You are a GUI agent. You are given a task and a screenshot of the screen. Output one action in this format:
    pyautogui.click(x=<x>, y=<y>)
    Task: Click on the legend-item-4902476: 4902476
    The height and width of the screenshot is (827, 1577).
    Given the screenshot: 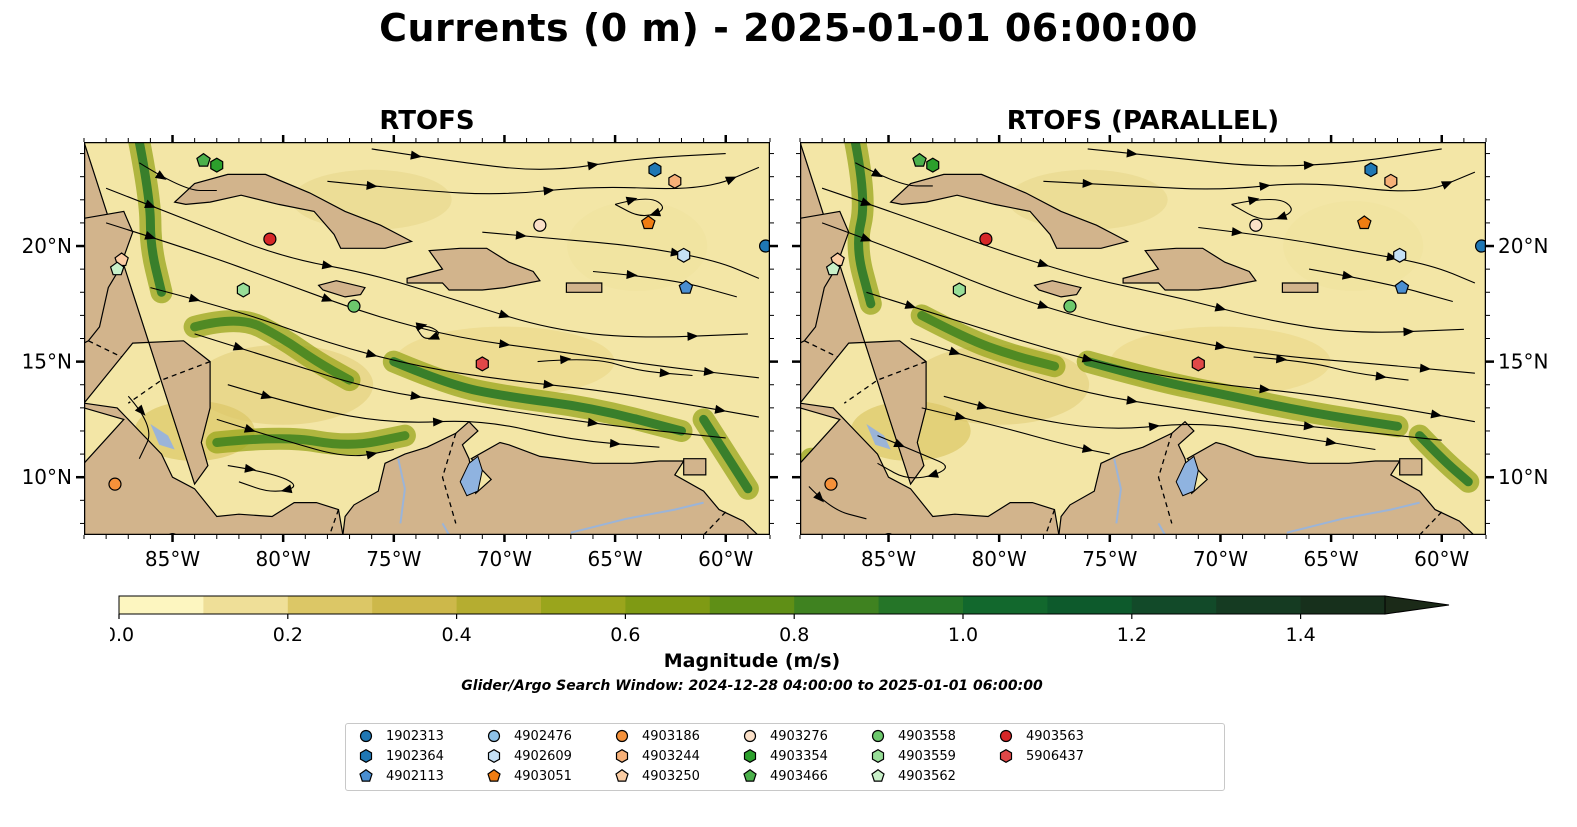 What is the action you would take?
    pyautogui.click(x=529, y=736)
    